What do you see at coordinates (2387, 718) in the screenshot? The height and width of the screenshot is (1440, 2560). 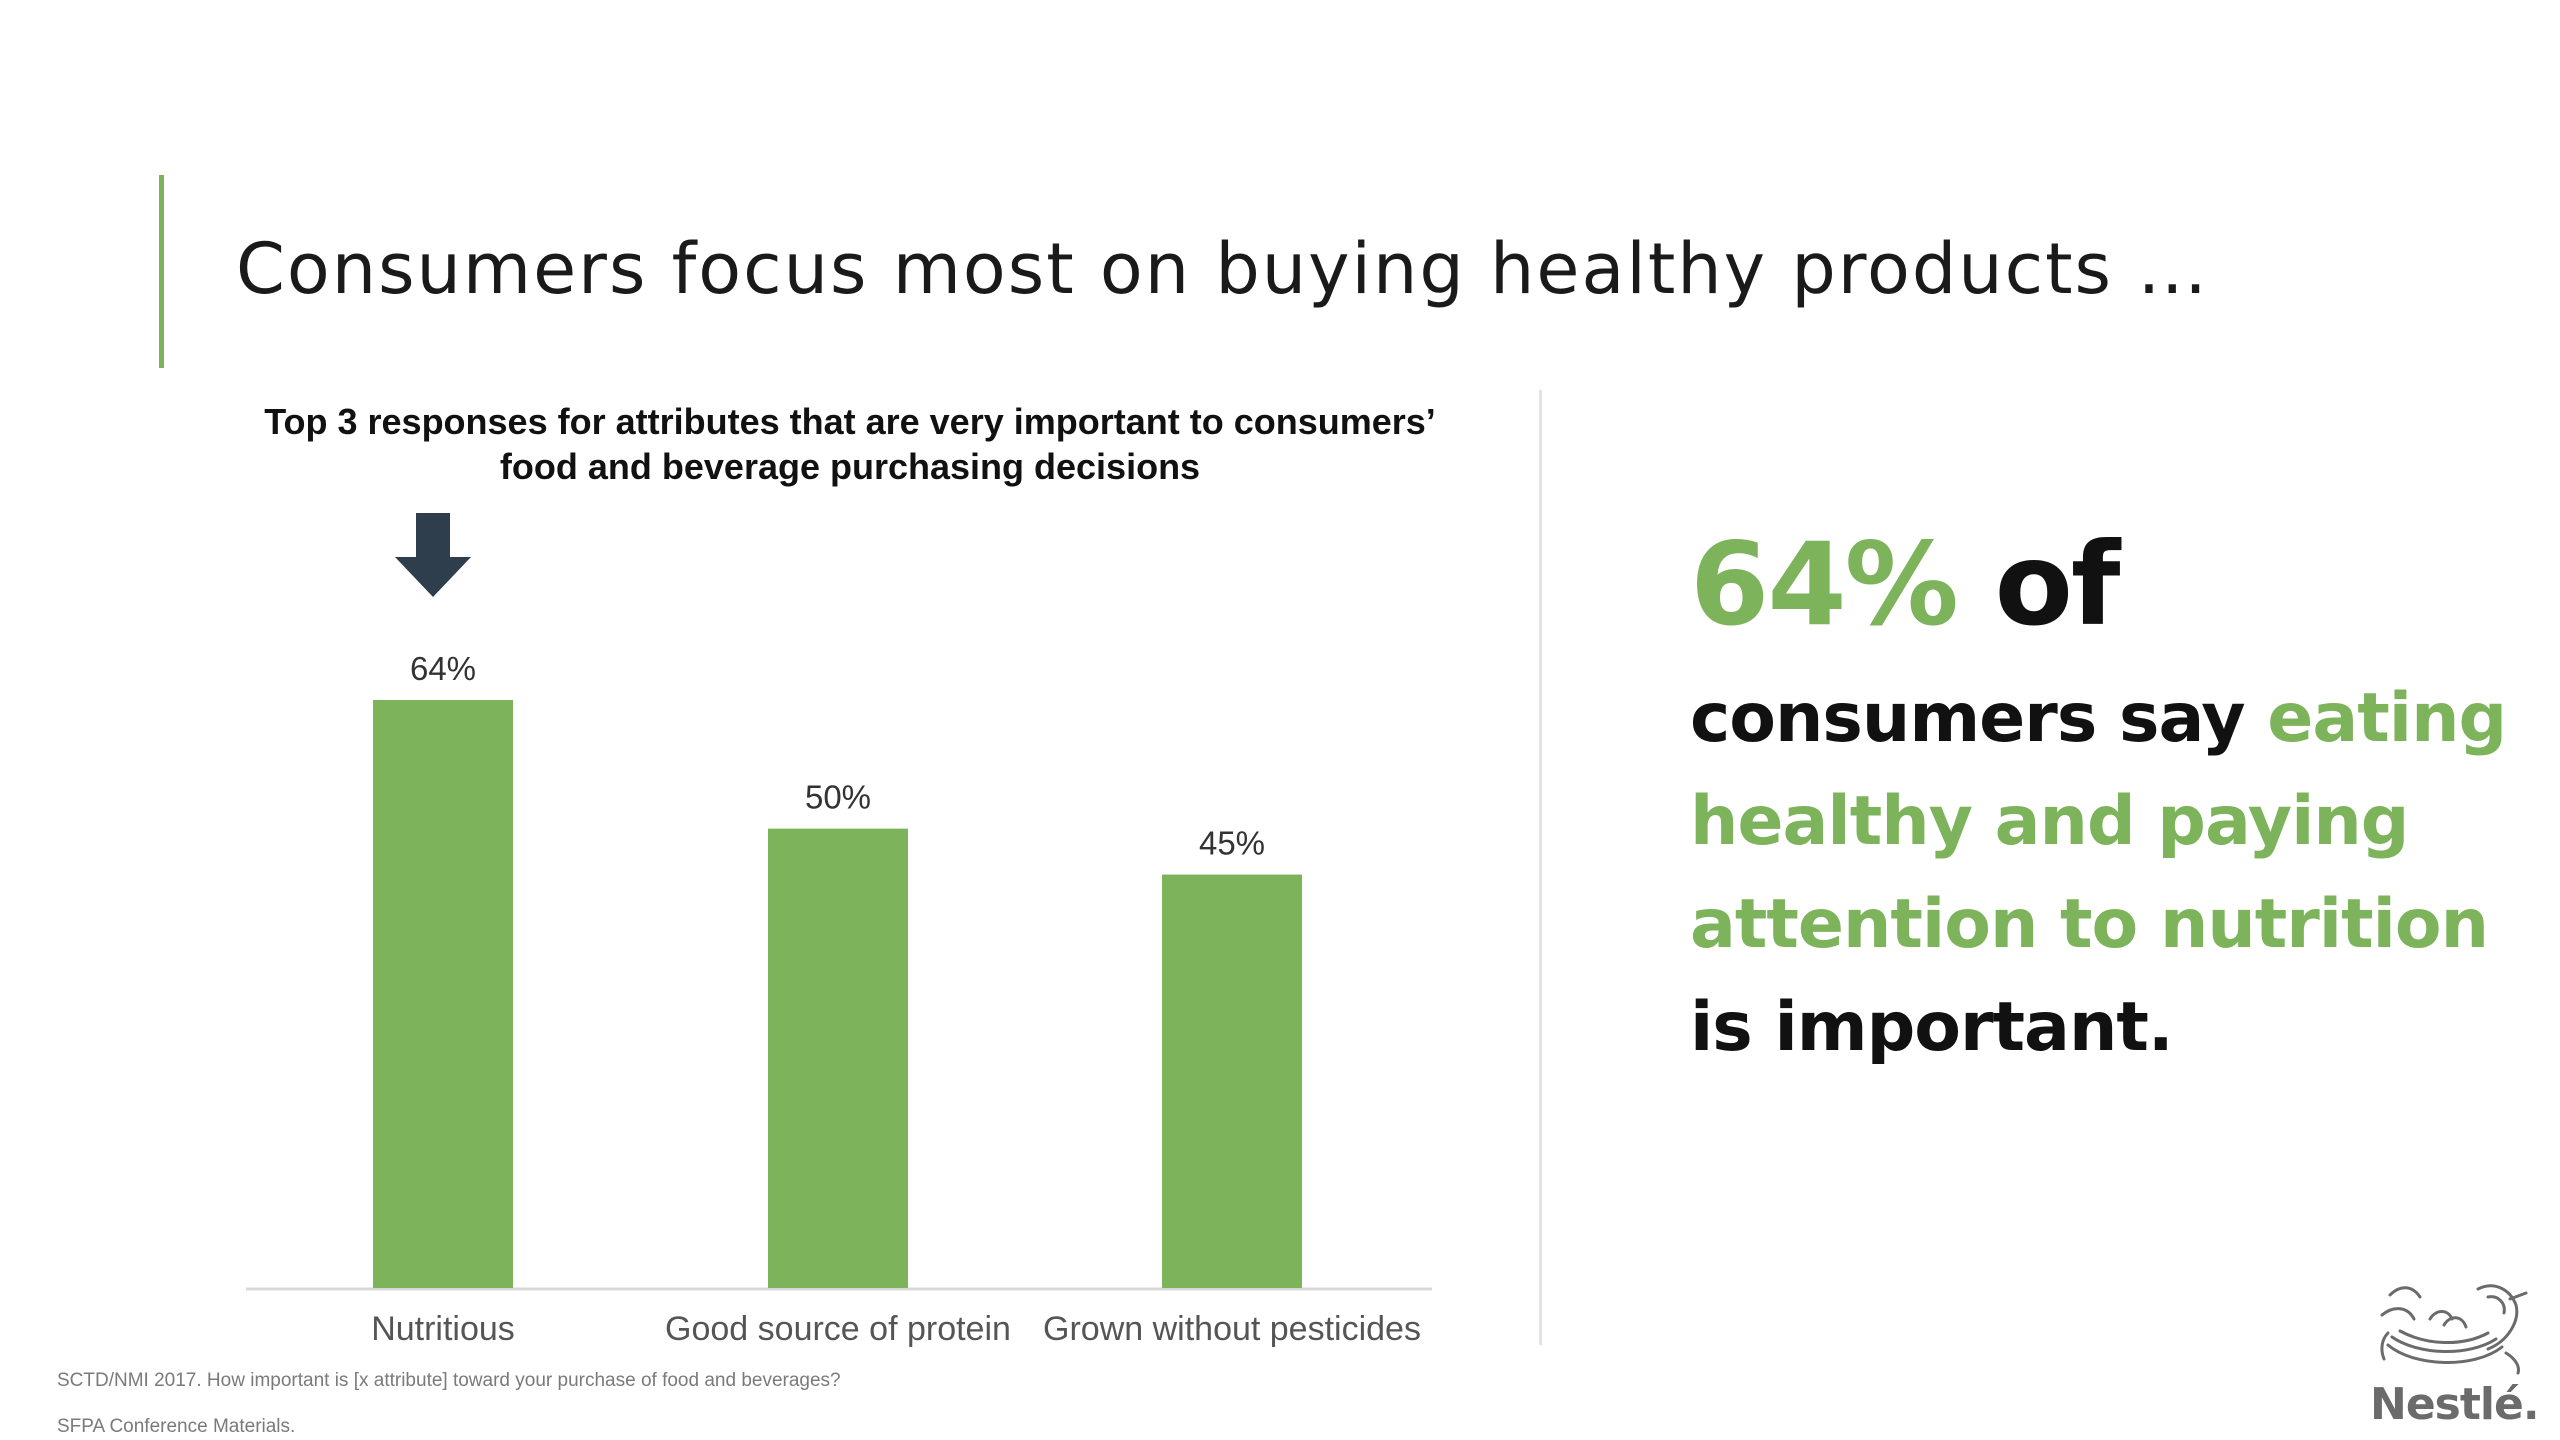 I see `callout-line-1-green: eating` at bounding box center [2387, 718].